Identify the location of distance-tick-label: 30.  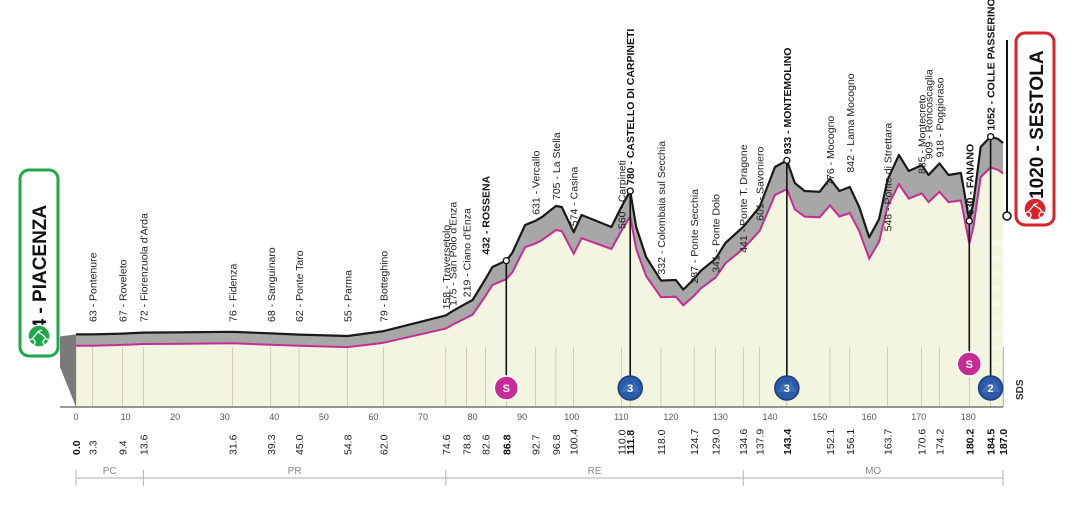
(225, 417).